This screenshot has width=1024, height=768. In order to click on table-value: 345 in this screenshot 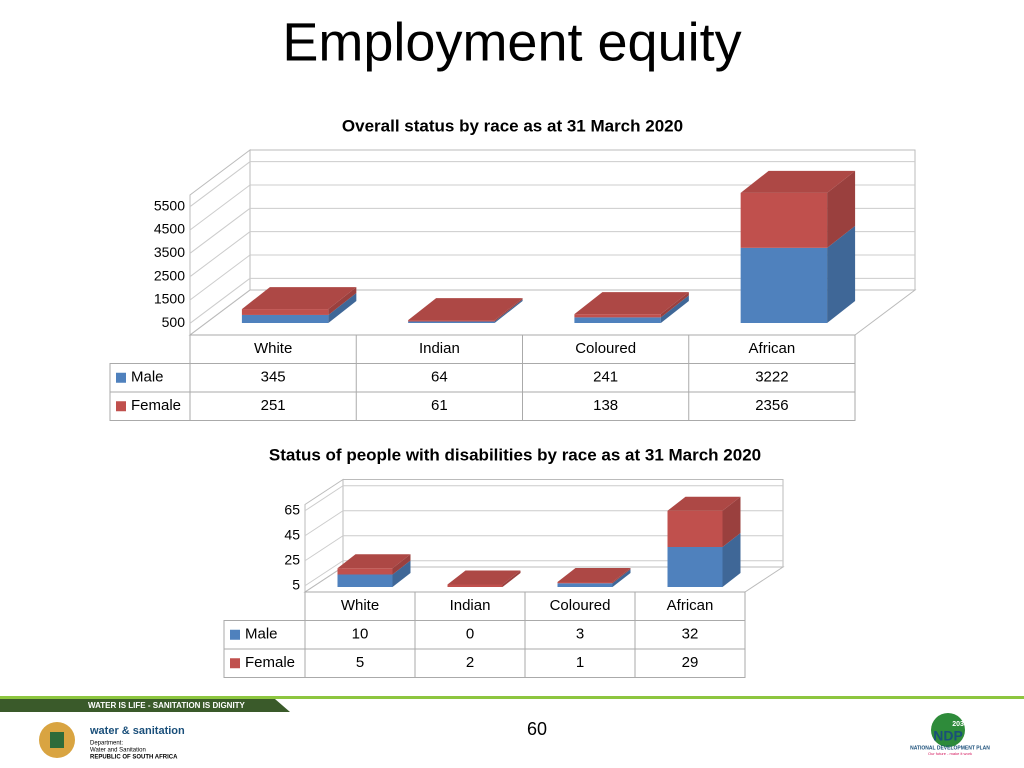, I will do `click(273, 377)`.